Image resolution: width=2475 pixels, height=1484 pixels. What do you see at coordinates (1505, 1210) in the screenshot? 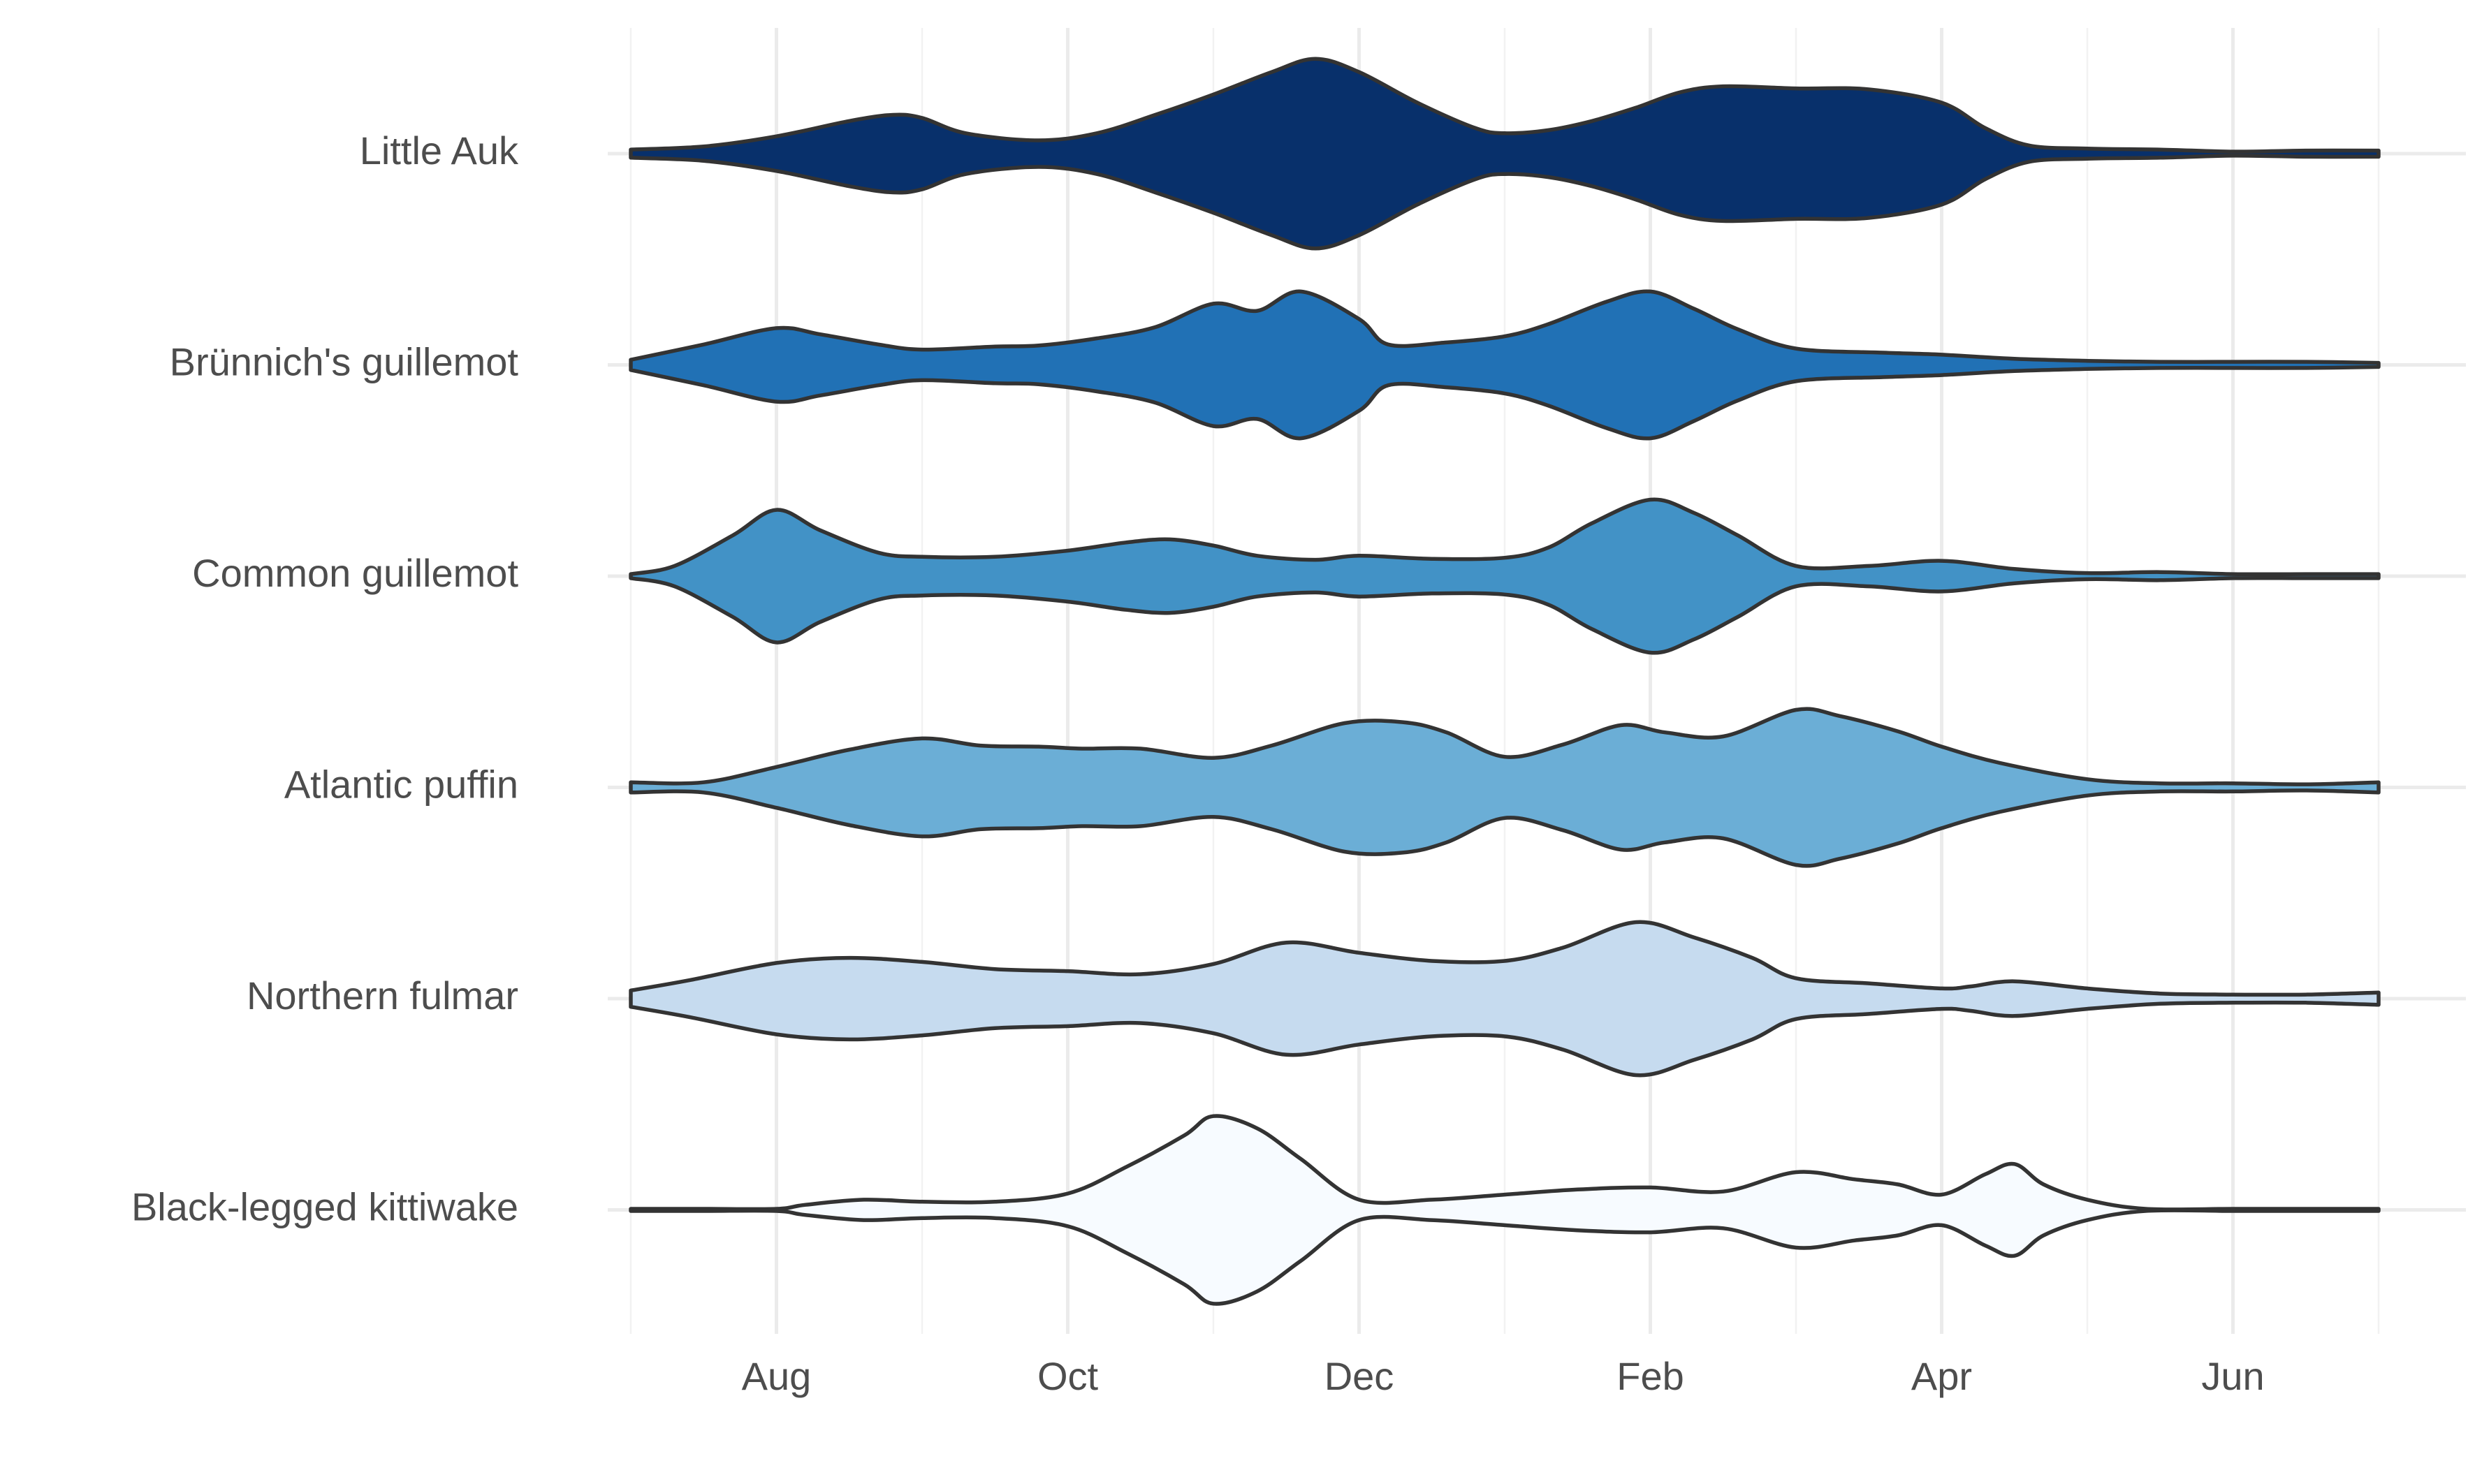
I see `violin-black-legged-kittiwake` at bounding box center [1505, 1210].